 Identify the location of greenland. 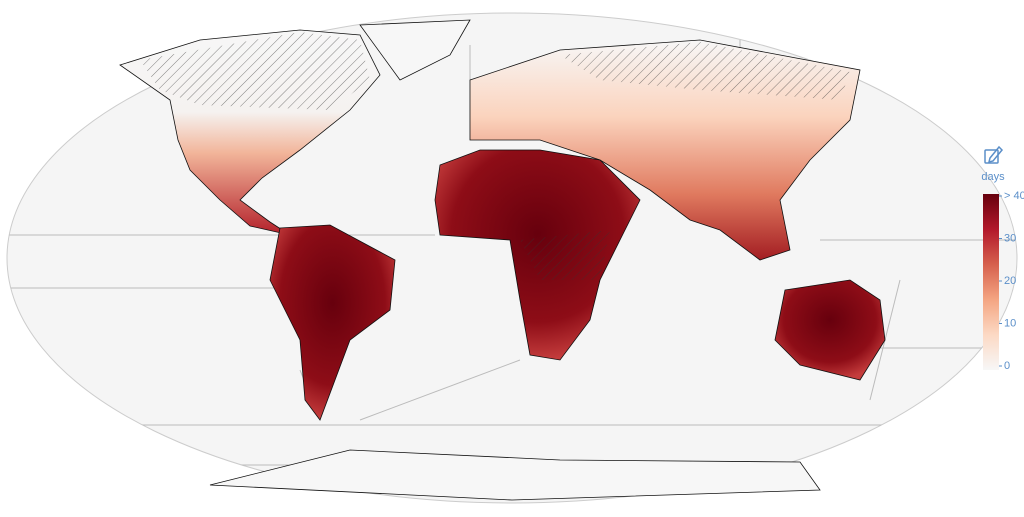
(415, 50).